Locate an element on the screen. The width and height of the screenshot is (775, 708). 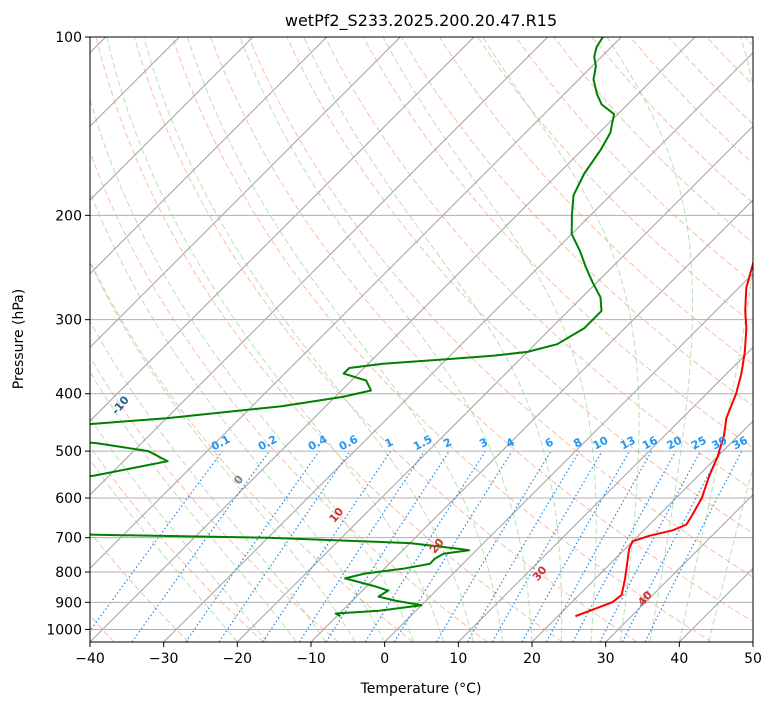
y-tick-label: 900 is located at coordinates (68, 603).